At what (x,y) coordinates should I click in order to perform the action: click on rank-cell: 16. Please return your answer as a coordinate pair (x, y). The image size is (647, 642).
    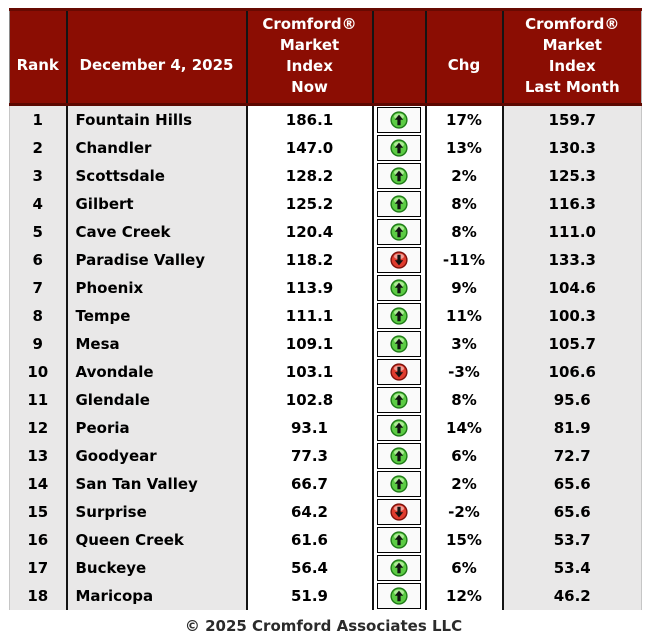
    Looking at the image, I should click on (38, 540).